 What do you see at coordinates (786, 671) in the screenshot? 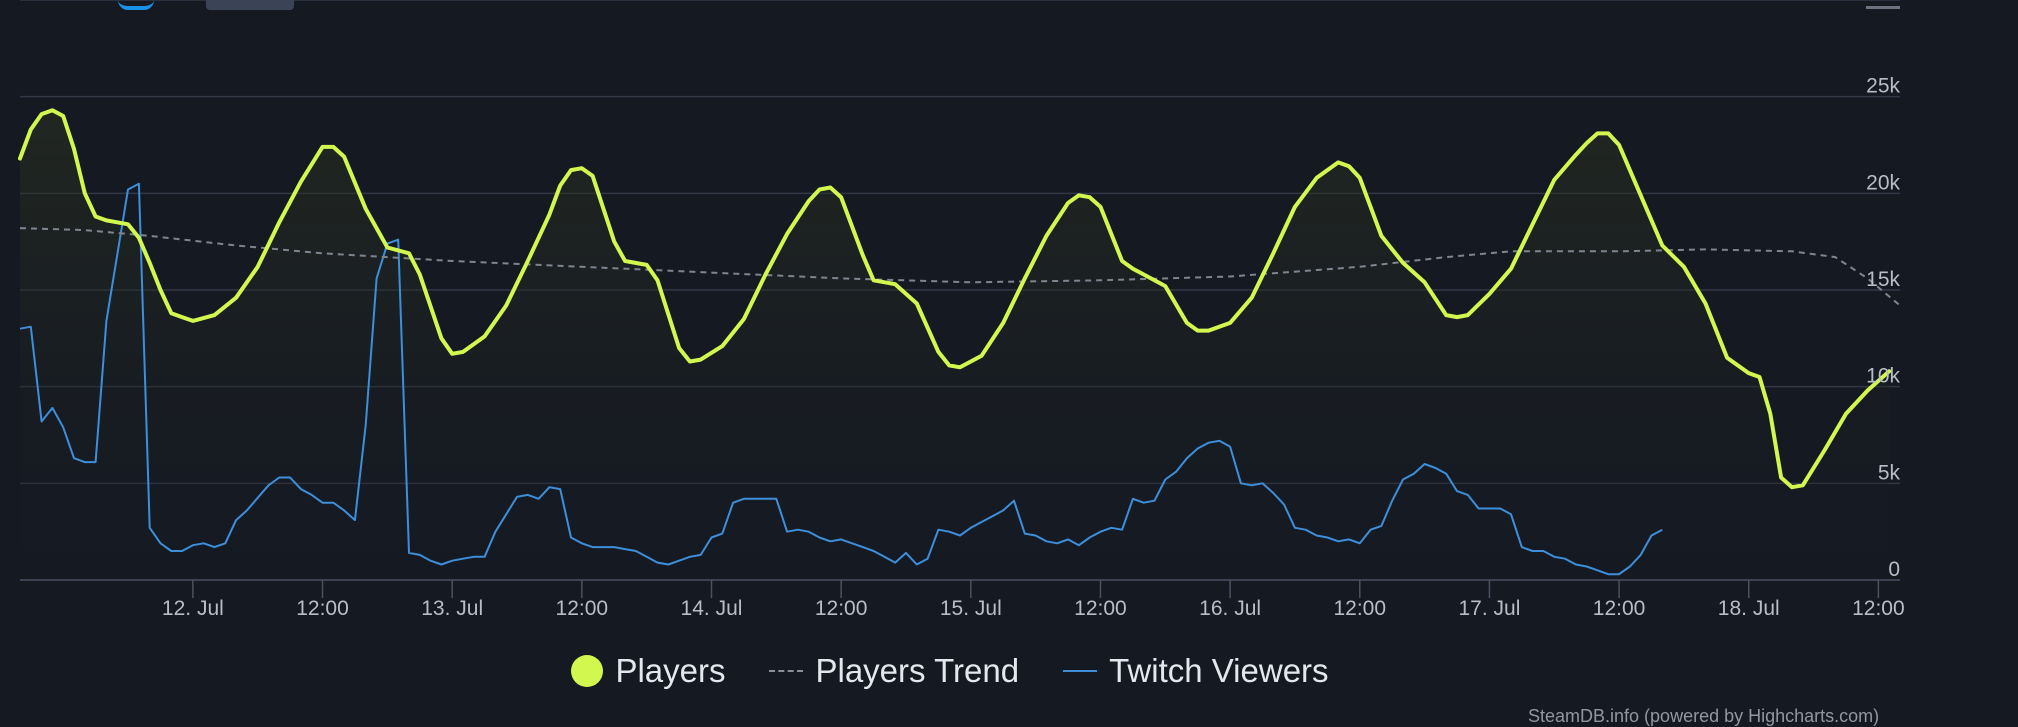
I see `dashed-line-icon` at bounding box center [786, 671].